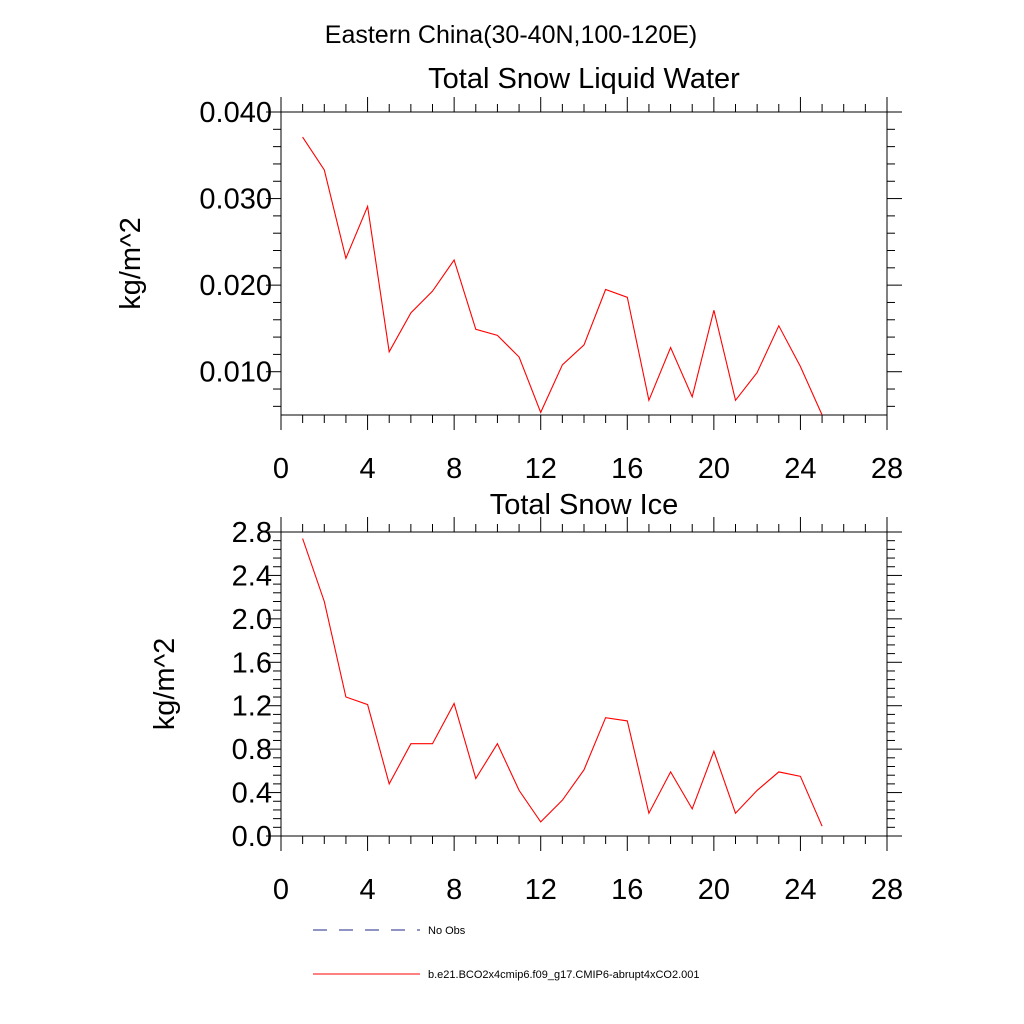 Image resolution: width=1024 pixels, height=1024 pixels. Describe the element at coordinates (252, 620) in the screenshot. I see `y-tick-label: 2.0` at that location.